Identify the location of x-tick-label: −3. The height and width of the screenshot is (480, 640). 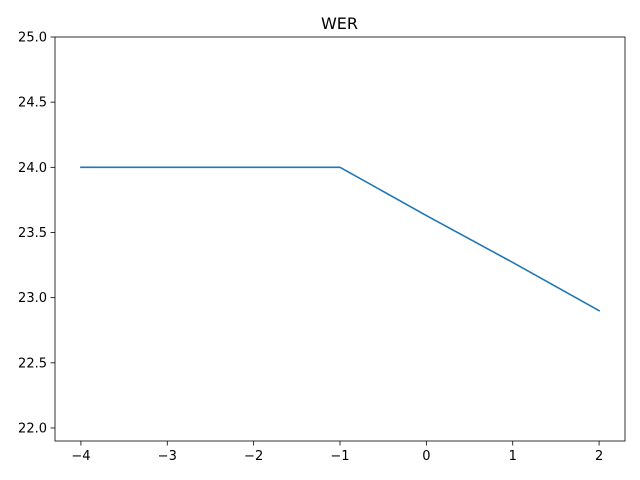
(167, 456).